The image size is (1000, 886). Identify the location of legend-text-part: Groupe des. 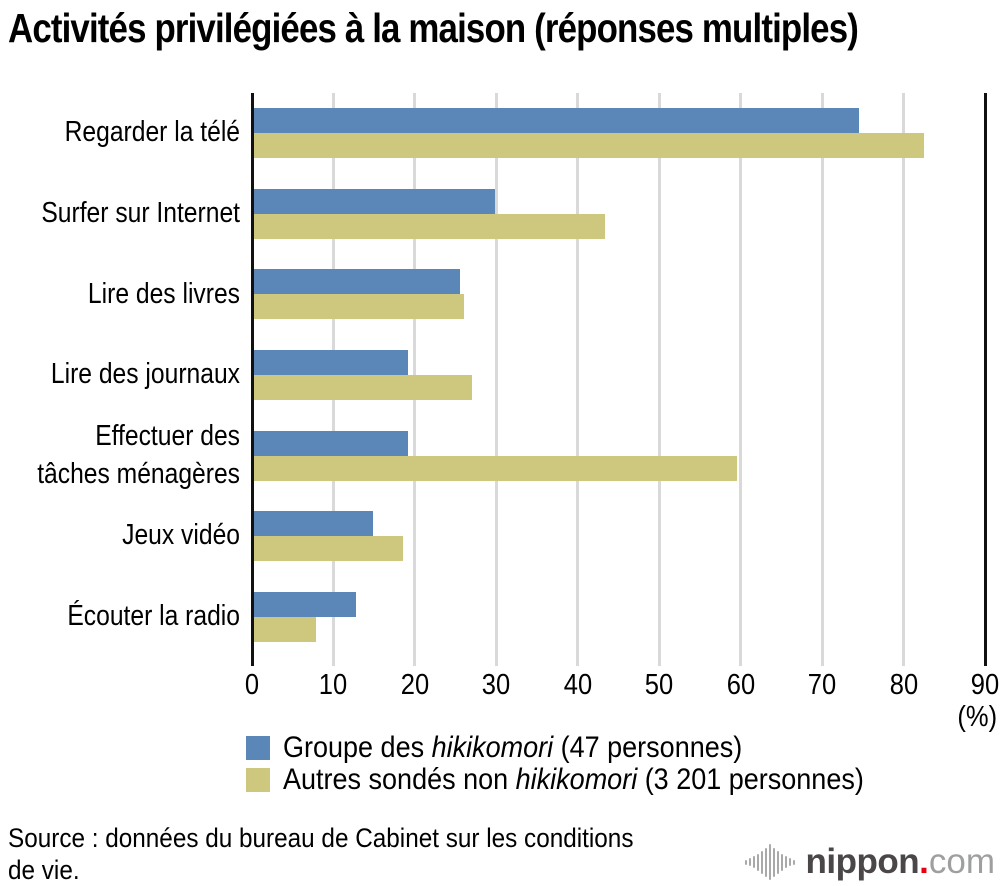
(357, 747).